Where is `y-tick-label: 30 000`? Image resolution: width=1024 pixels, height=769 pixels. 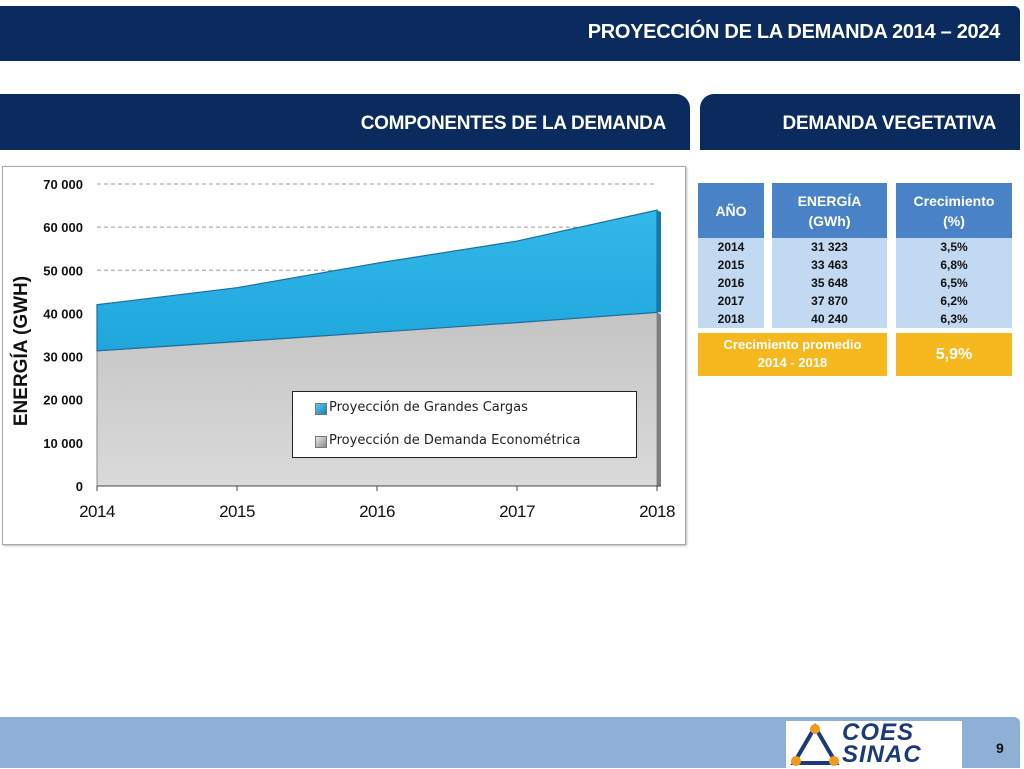
y-tick-label: 30 000 is located at coordinates (63, 357).